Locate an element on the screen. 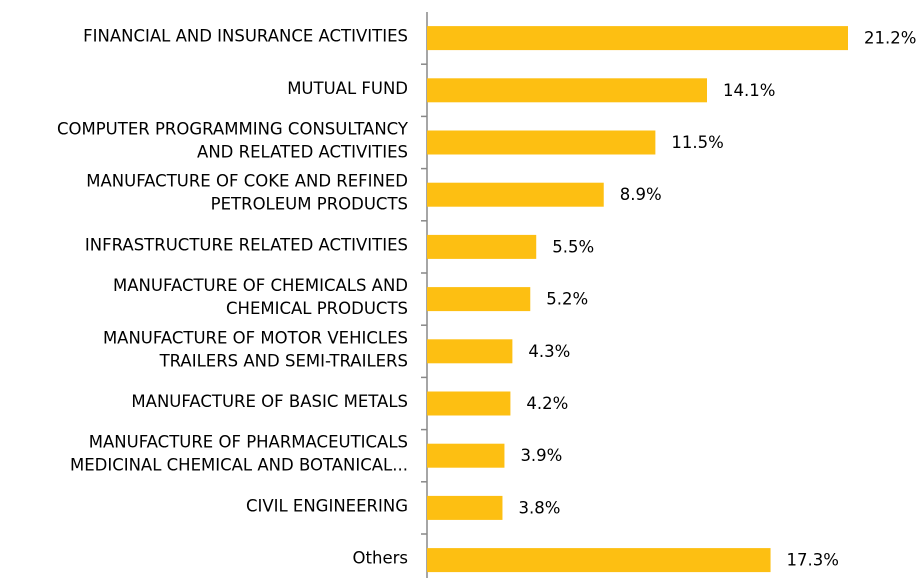 This screenshot has width=918, height=578. value-label: 4.3% is located at coordinates (549, 351).